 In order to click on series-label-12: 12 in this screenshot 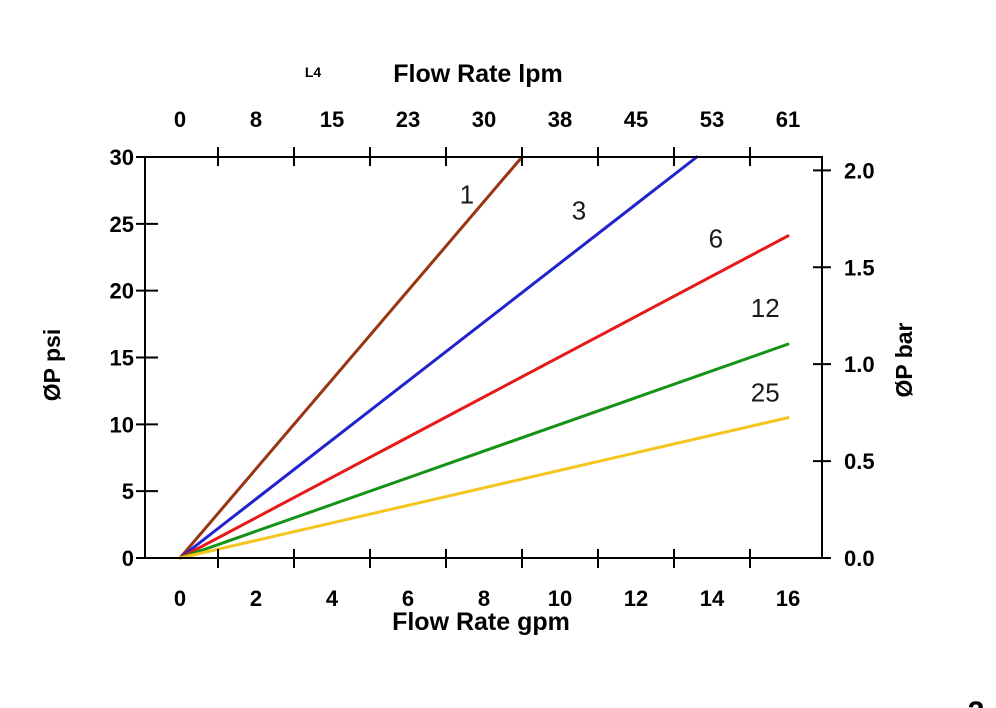, I will do `click(765, 308)`.